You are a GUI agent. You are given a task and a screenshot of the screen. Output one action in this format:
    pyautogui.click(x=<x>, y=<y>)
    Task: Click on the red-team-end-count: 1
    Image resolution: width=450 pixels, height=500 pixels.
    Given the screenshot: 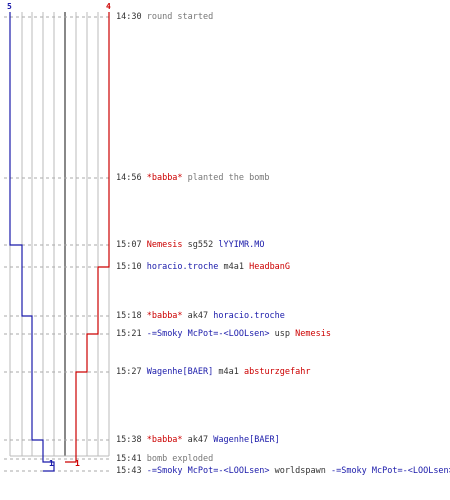 What is the action you would take?
    pyautogui.click(x=77, y=463)
    